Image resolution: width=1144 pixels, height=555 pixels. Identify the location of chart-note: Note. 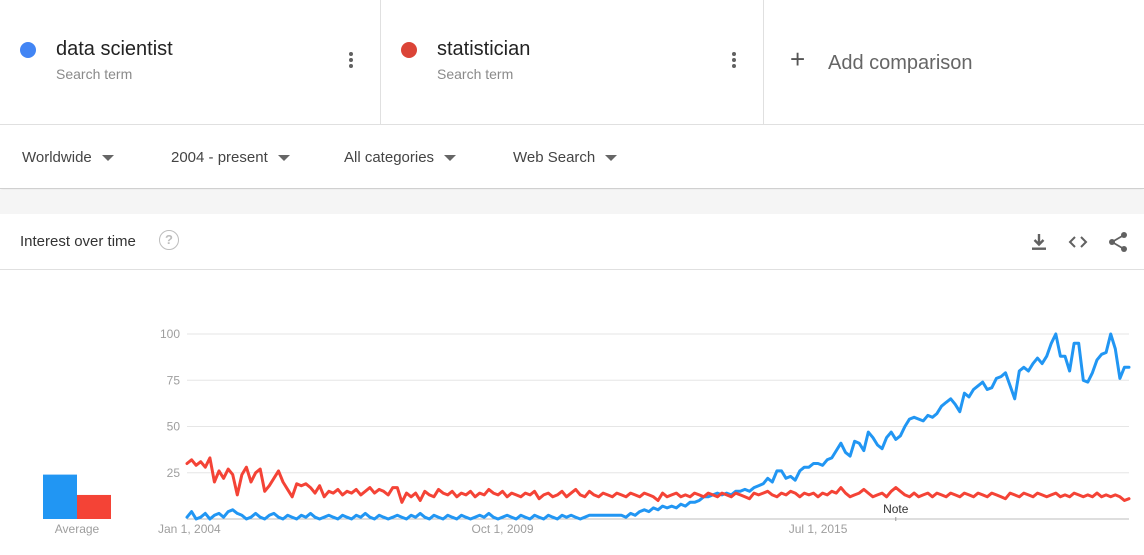
(896, 511).